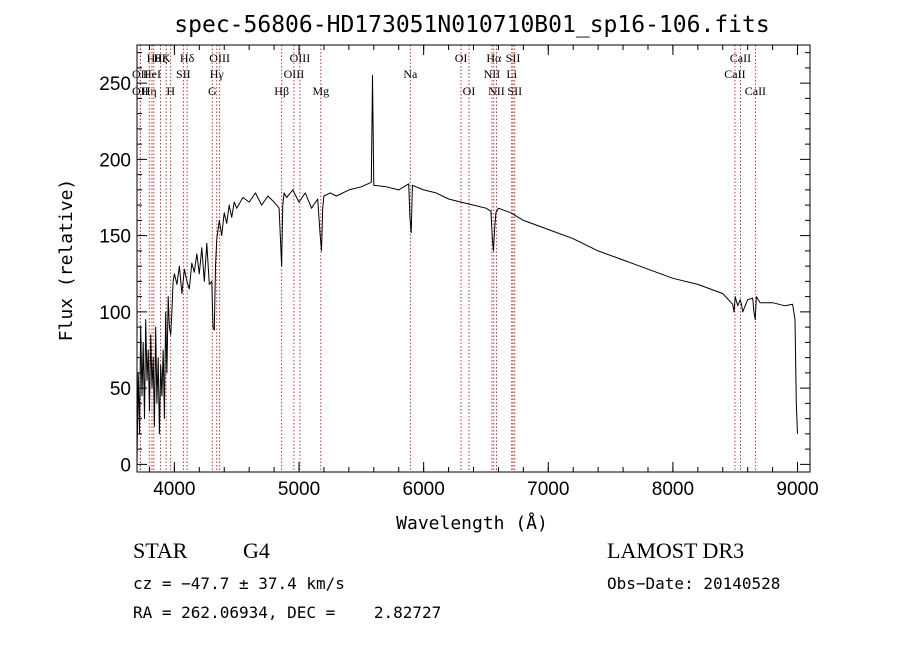 This screenshot has width=900, height=649. Describe the element at coordinates (424, 489) in the screenshot. I see `x-tick-label-2: 6000` at that location.